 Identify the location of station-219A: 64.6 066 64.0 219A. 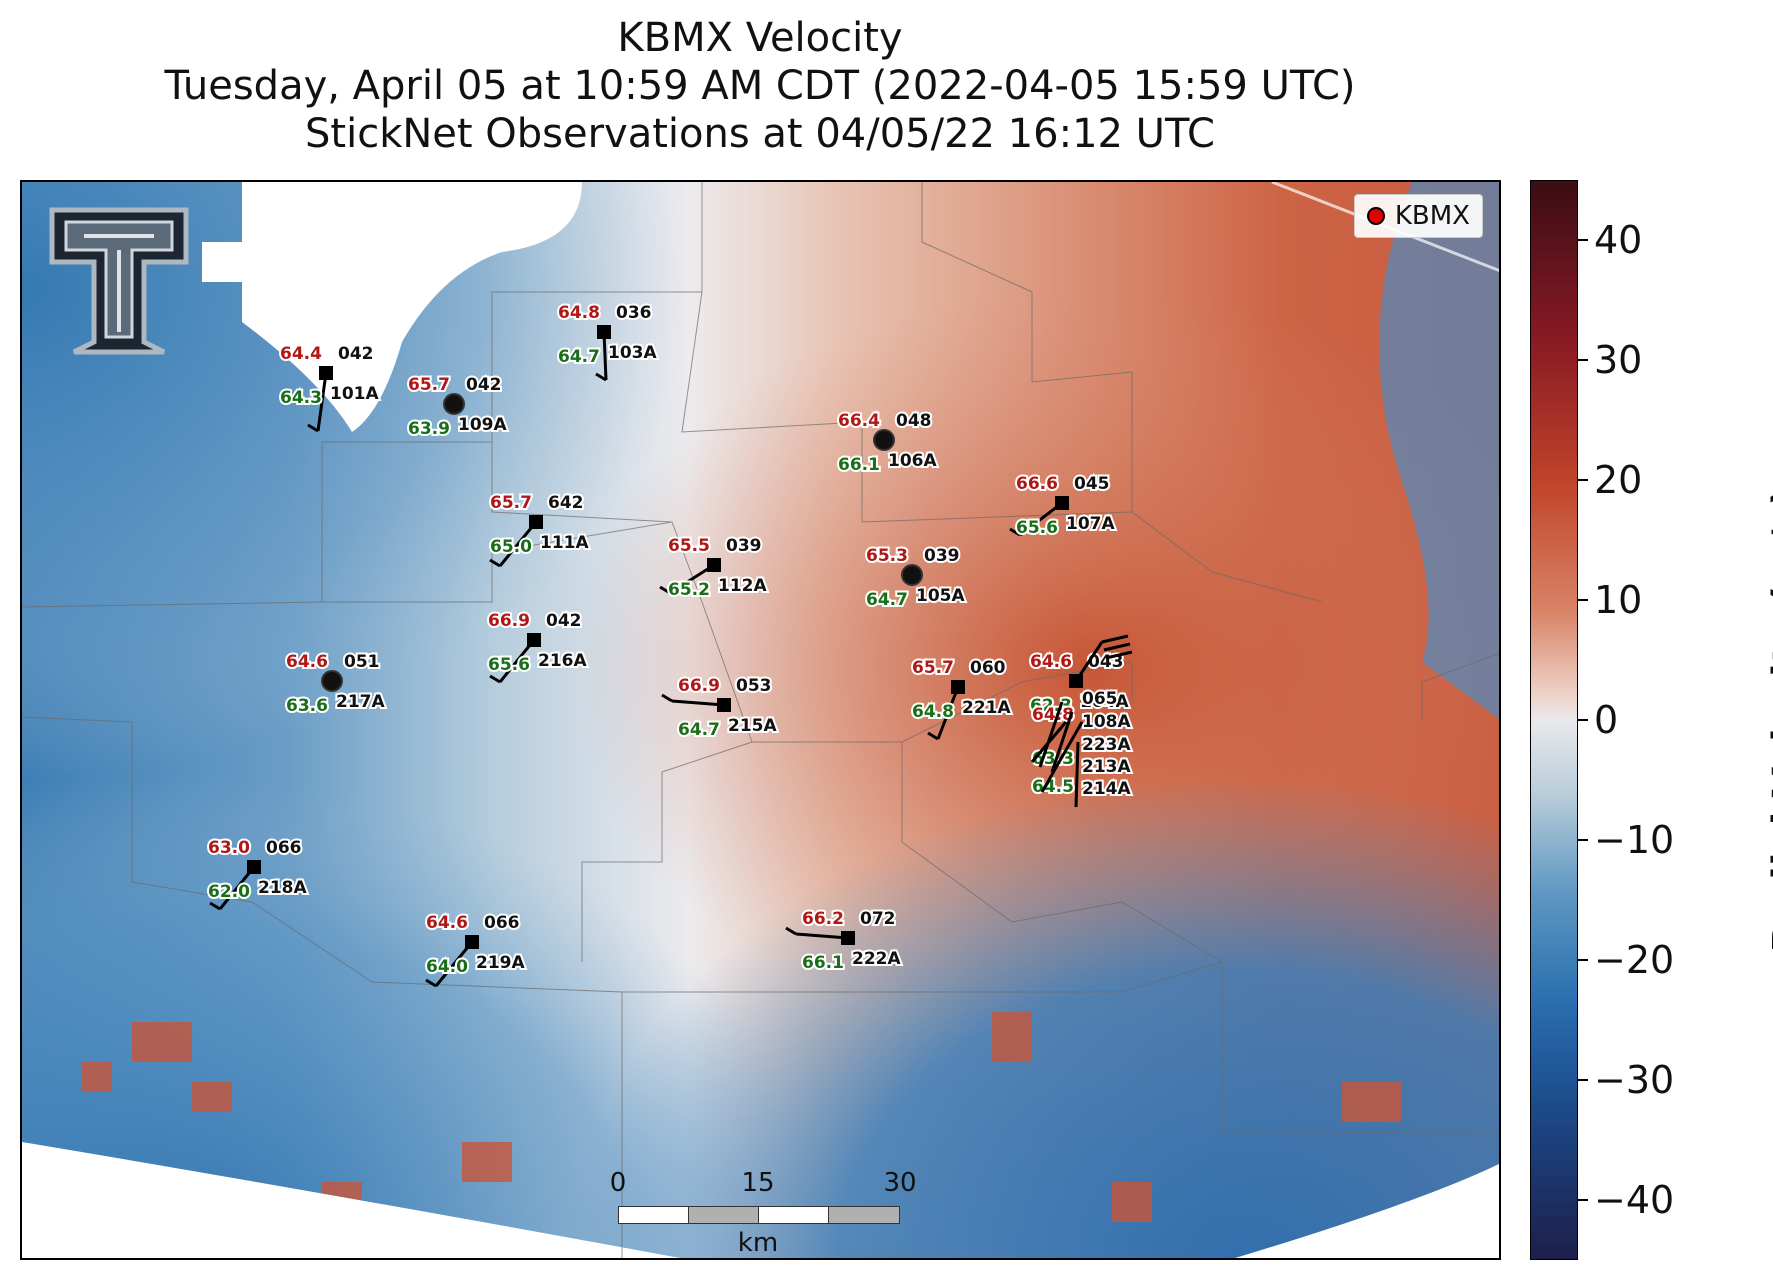
(475, 949).